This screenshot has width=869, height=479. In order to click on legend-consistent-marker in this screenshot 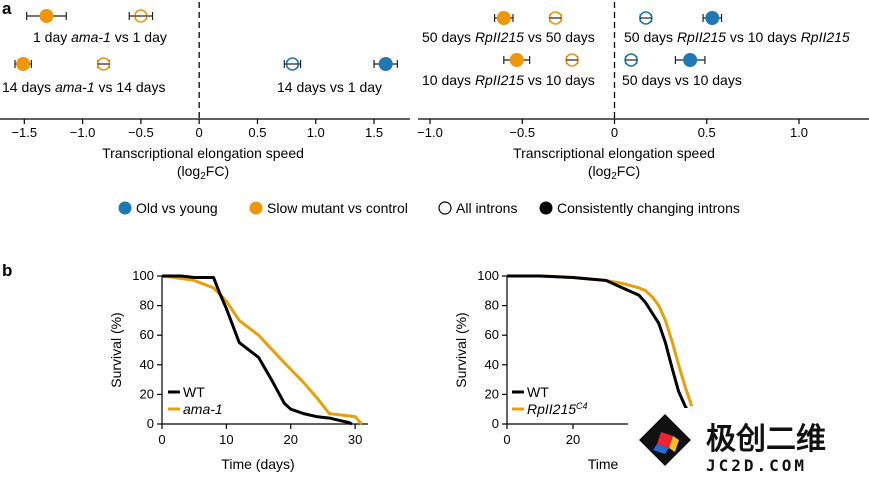, I will do `click(546, 208)`.